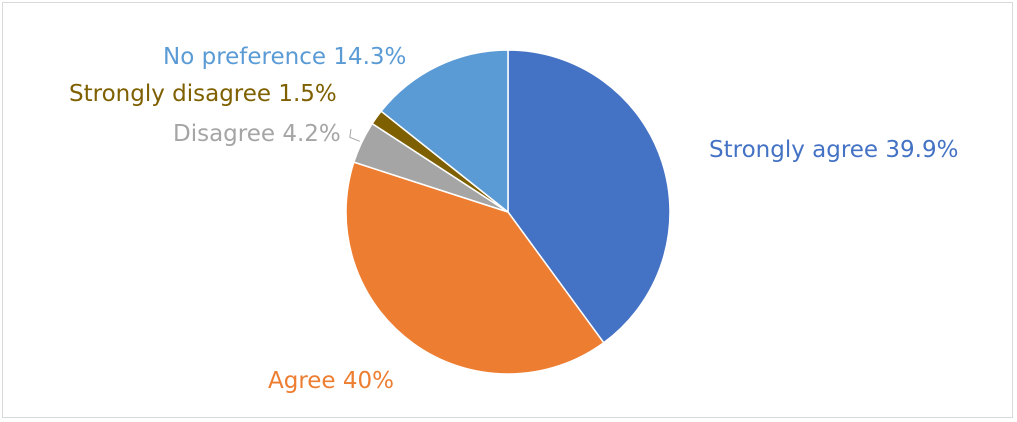 This screenshot has height=422, width=1017. Describe the element at coordinates (203, 94) in the screenshot. I see `slice-label-strongly-disagree: Strongly disagree 1.5%` at that location.